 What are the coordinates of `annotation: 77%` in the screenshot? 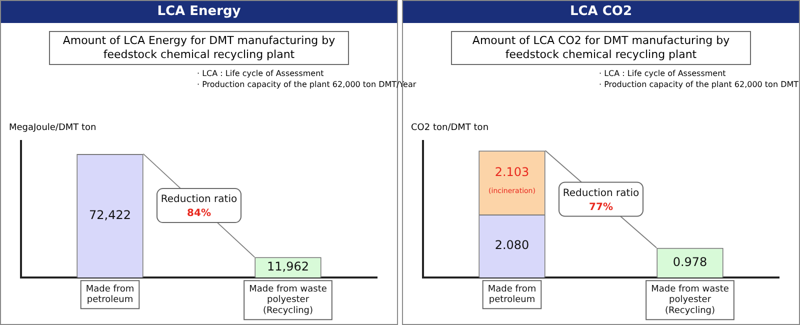 It's located at (601, 207).